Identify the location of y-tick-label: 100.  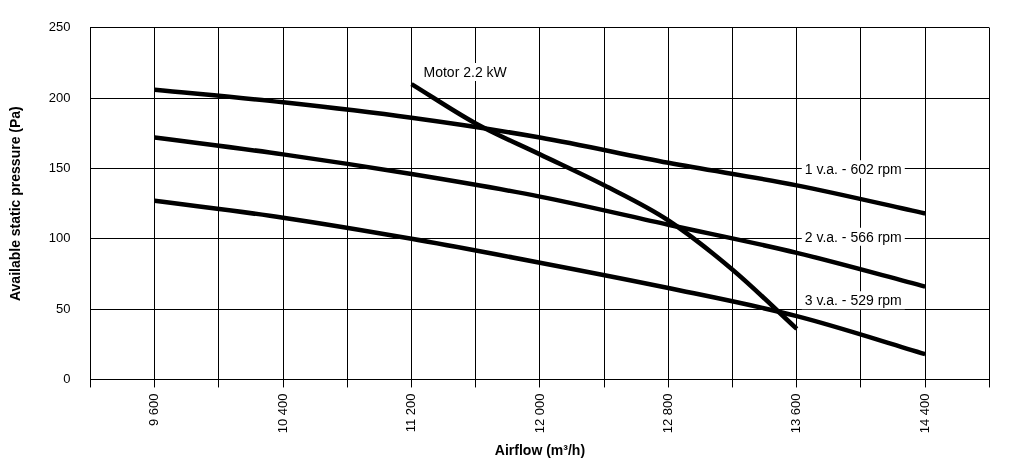
(59, 238).